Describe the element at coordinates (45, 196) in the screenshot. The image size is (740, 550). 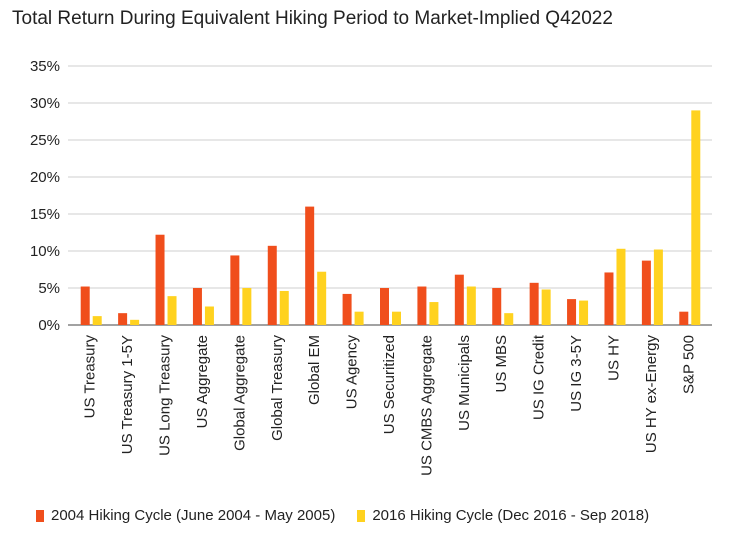
I see `y-axis-tick-labels: 0% 5% 10% 15% 20% 25% 30% 35%` at that location.